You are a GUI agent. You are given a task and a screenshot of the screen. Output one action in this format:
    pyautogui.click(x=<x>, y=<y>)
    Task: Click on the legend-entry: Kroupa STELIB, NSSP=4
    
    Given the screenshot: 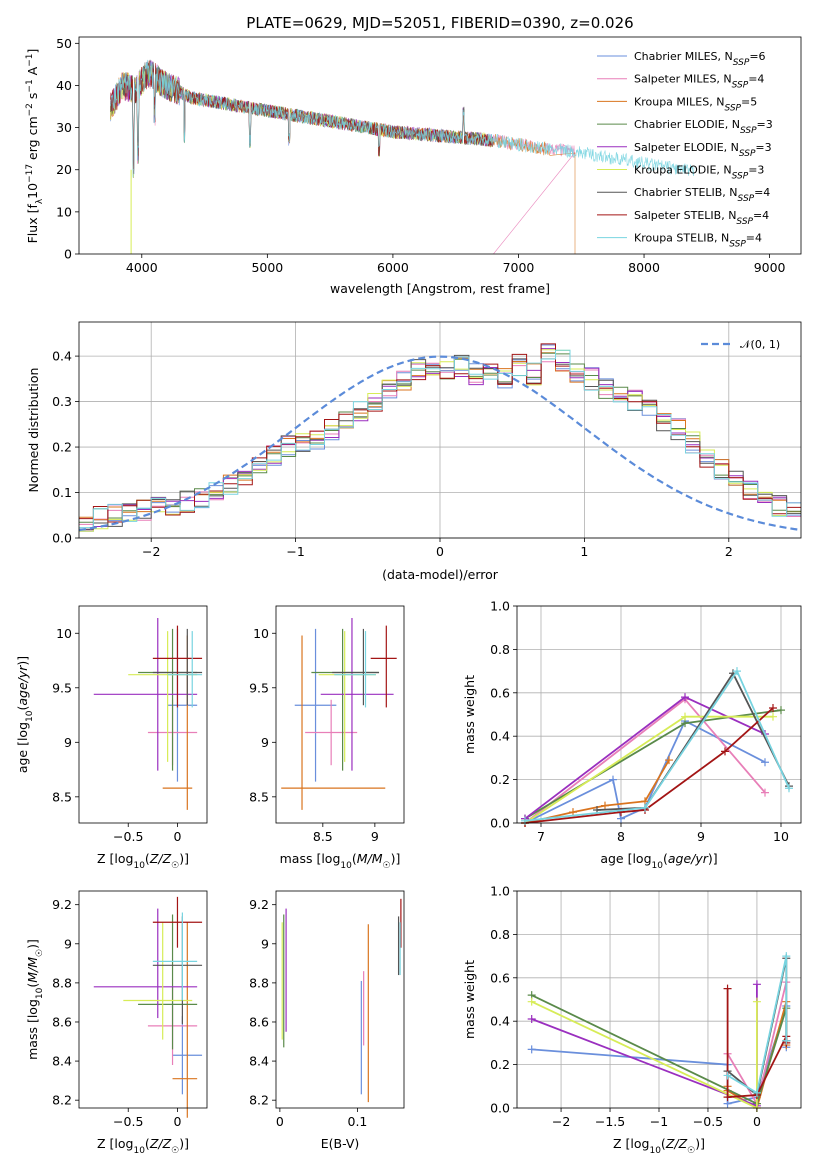 What is the action you would take?
    pyautogui.click(x=698, y=241)
    